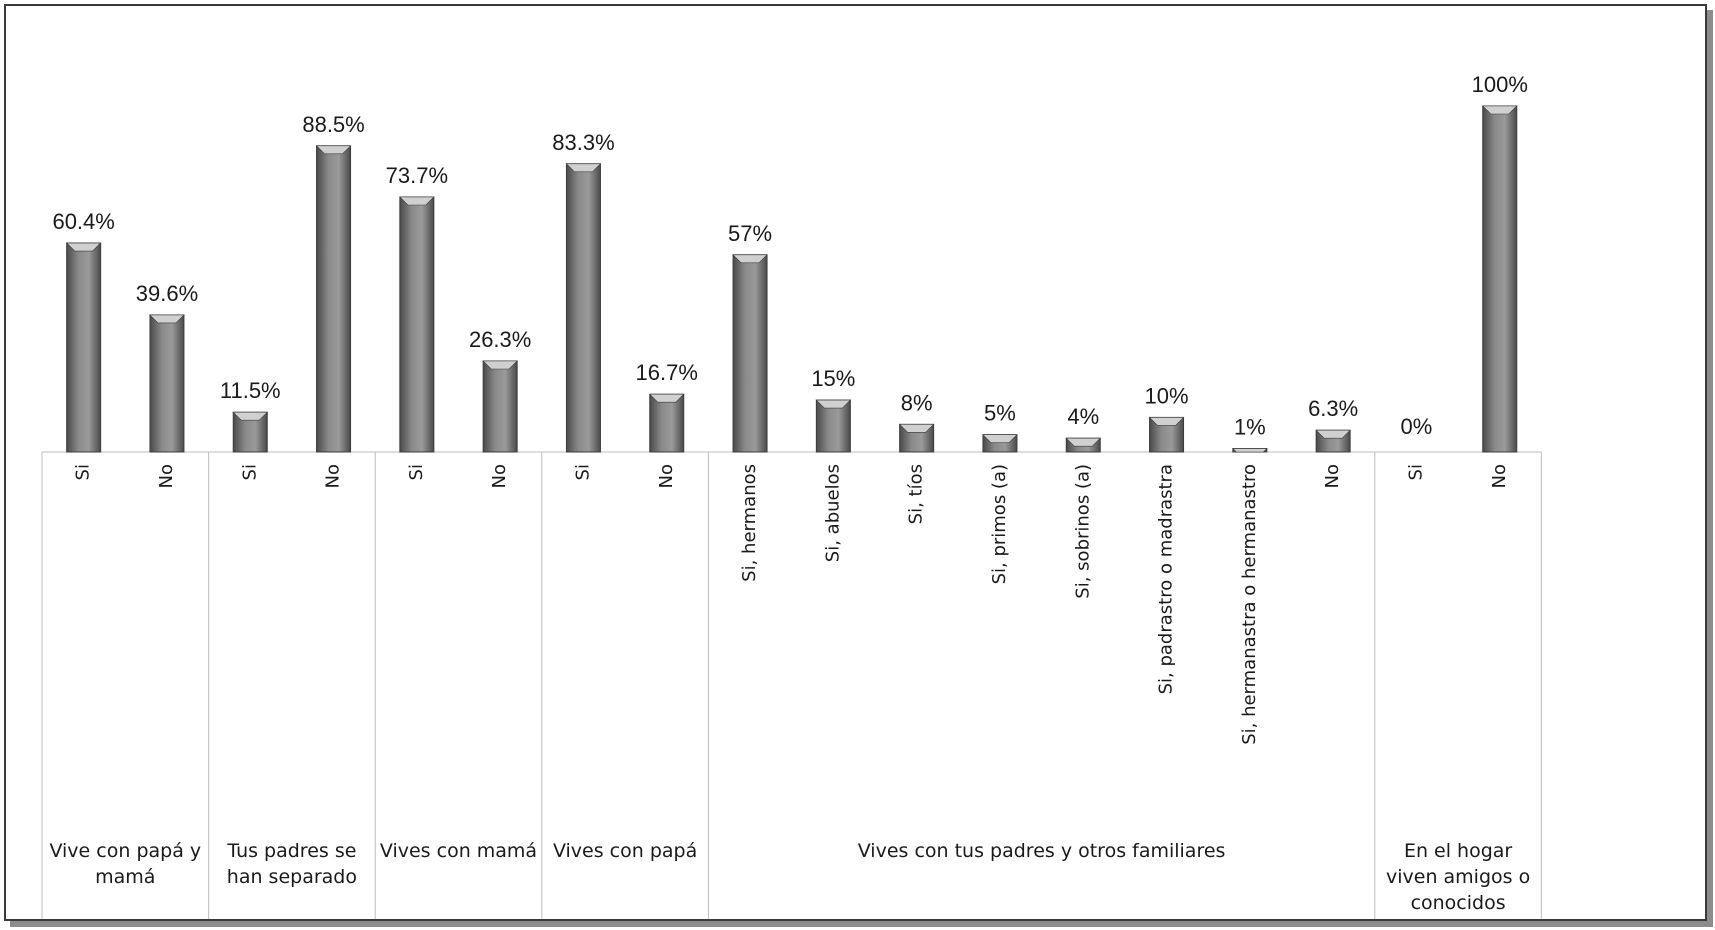 This screenshot has height=930, width=1715. Describe the element at coordinates (500, 339) in the screenshot. I see `data-label: 26.3%` at that location.